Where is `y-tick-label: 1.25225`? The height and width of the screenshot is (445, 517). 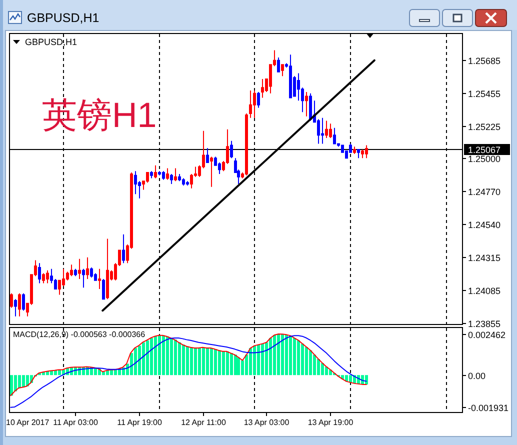 y-tick-label: 1.25225 is located at coordinates (484, 127).